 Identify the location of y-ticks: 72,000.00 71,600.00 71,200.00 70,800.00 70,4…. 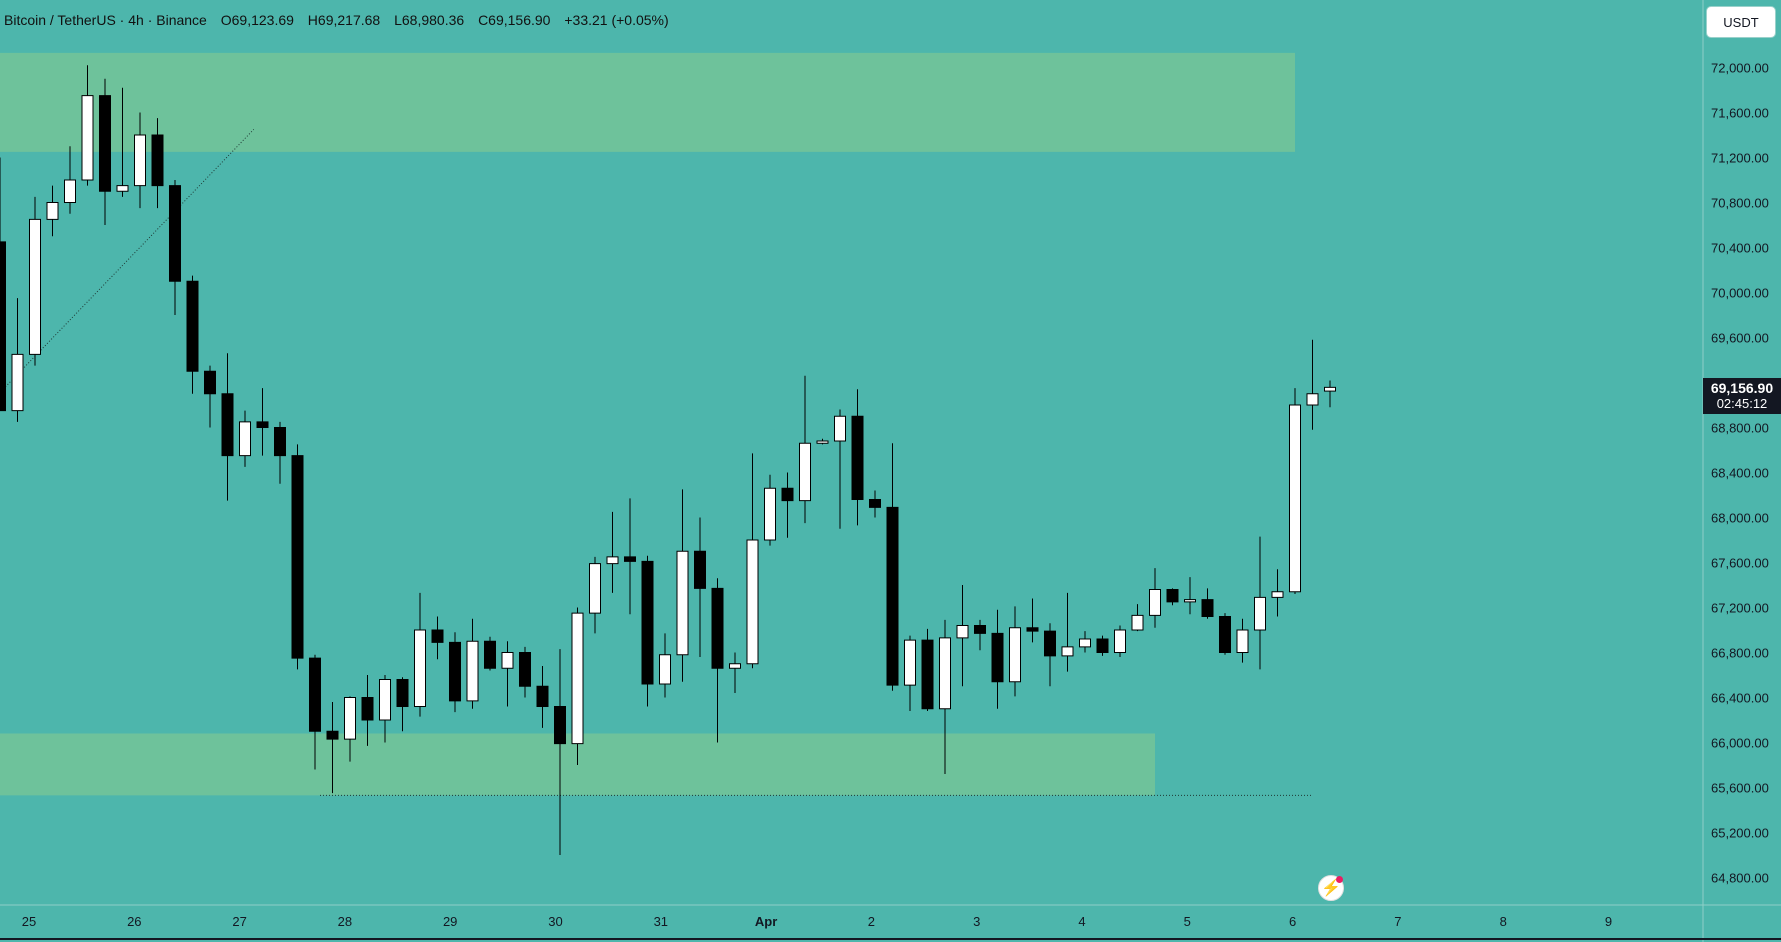
(1740, 473).